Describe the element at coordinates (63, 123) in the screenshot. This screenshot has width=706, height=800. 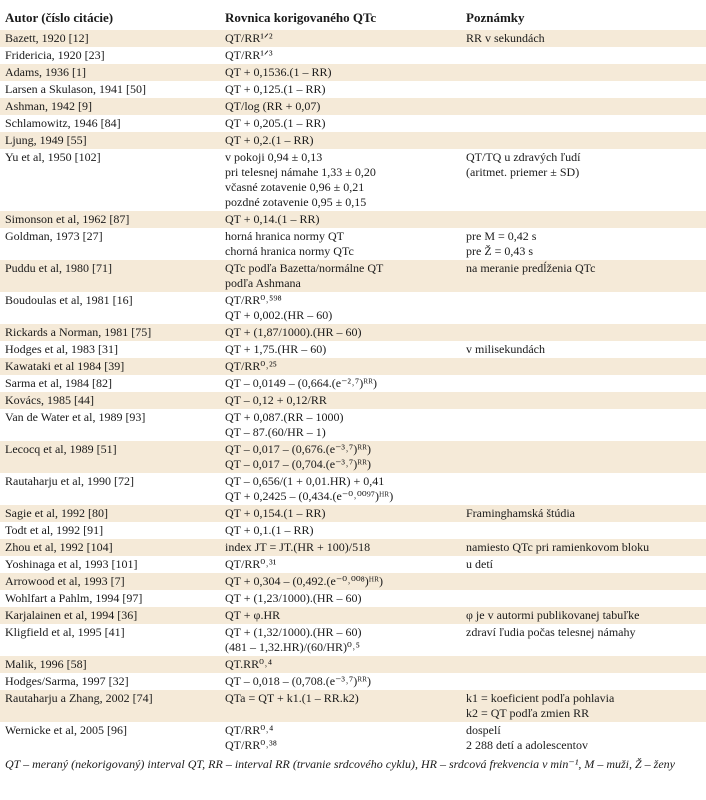
I see `author-cell: Schlamowitz, 1946 [84]` at that location.